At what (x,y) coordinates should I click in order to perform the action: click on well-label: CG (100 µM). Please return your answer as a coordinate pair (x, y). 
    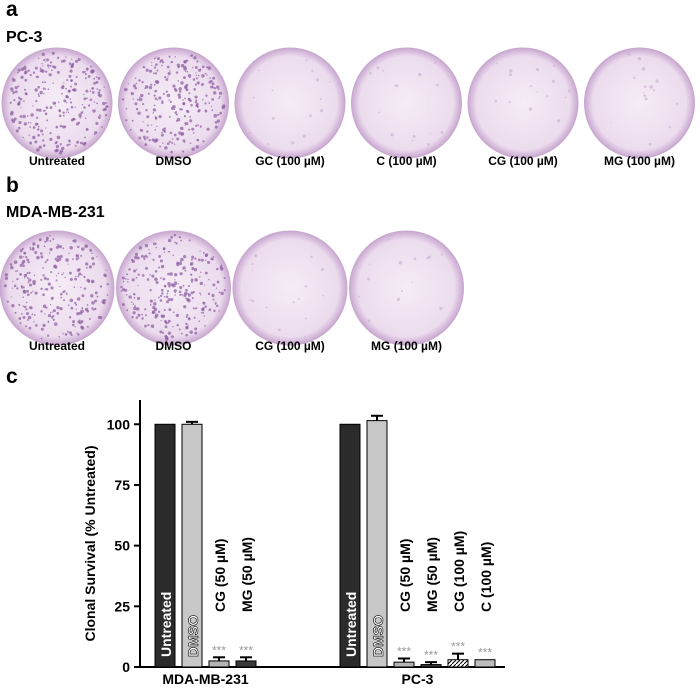
    Looking at the image, I should click on (523, 161).